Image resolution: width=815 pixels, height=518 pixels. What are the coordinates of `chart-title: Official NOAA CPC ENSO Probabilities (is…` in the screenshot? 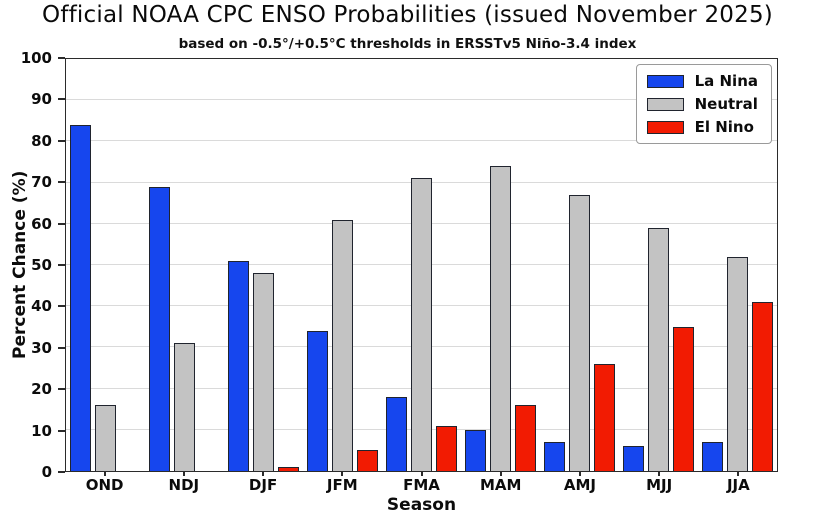 It's located at (407, 15).